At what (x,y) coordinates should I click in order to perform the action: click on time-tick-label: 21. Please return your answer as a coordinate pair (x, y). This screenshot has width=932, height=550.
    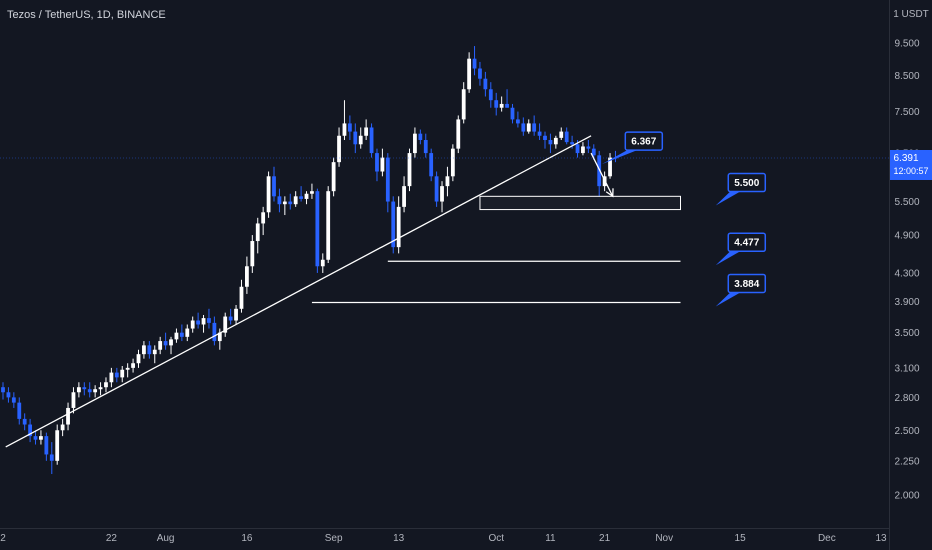
    Looking at the image, I should click on (605, 538).